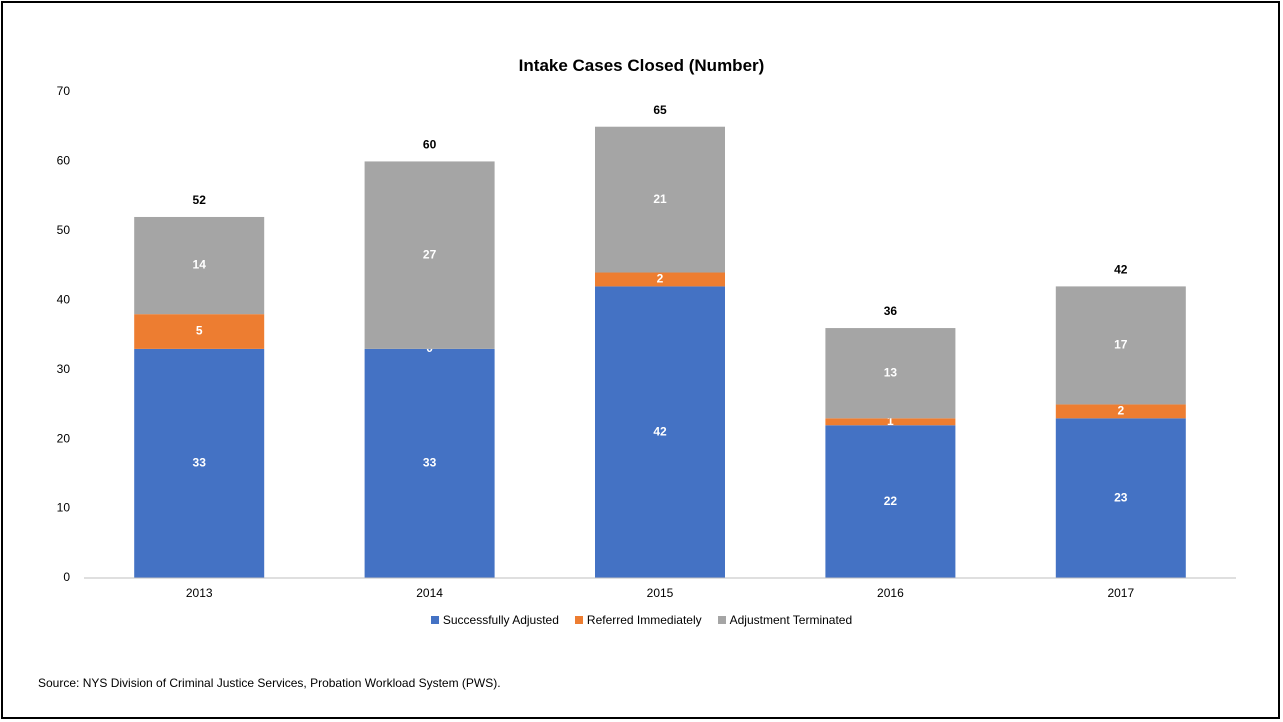  What do you see at coordinates (64, 161) in the screenshot?
I see `y-tick-label: 60` at bounding box center [64, 161].